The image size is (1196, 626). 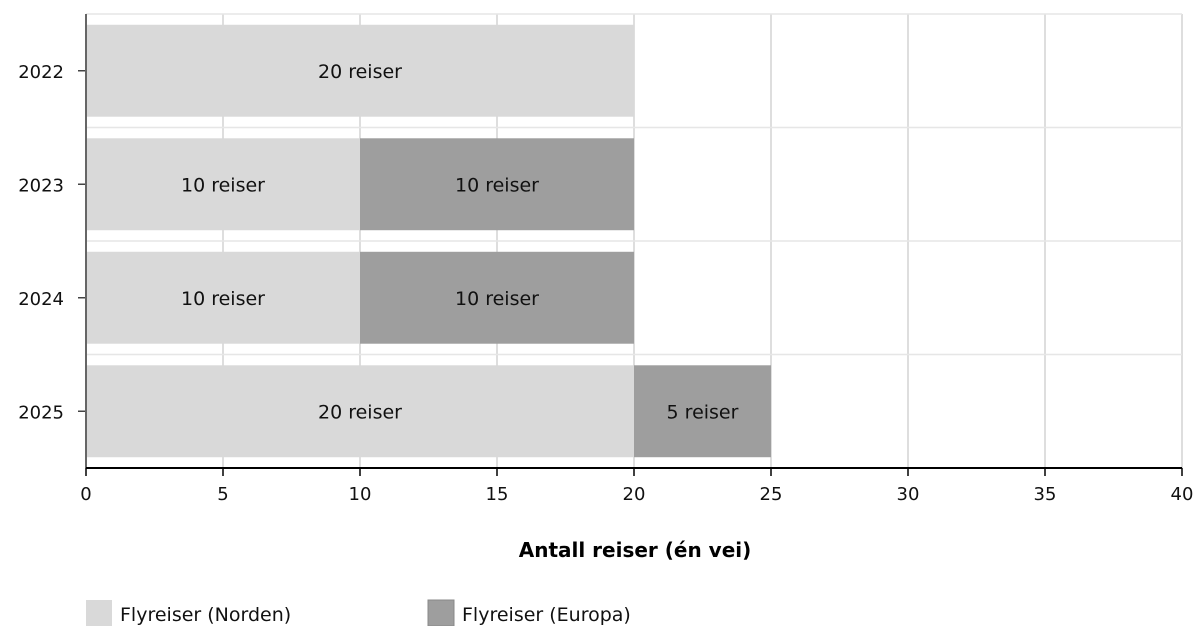 What do you see at coordinates (497, 494) in the screenshot?
I see `x-tick-label: 15` at bounding box center [497, 494].